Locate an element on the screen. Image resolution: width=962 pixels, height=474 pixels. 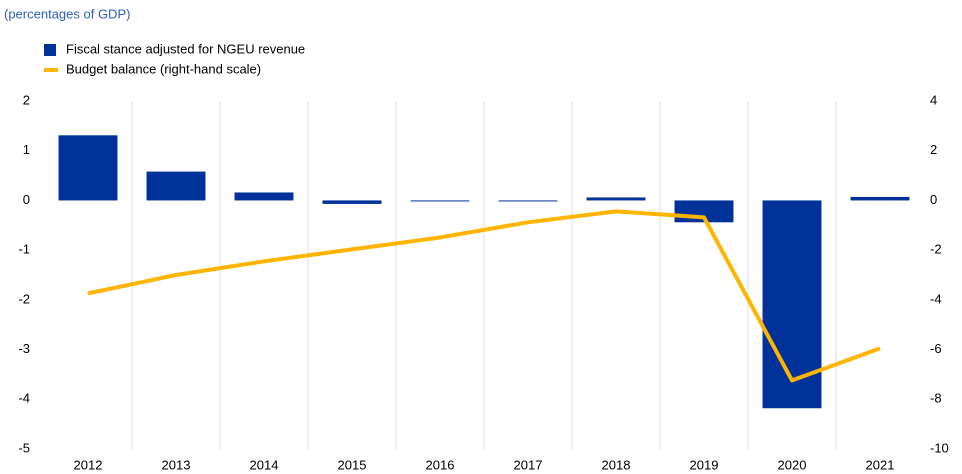
y-tick-label: 2 is located at coordinates (26, 99).